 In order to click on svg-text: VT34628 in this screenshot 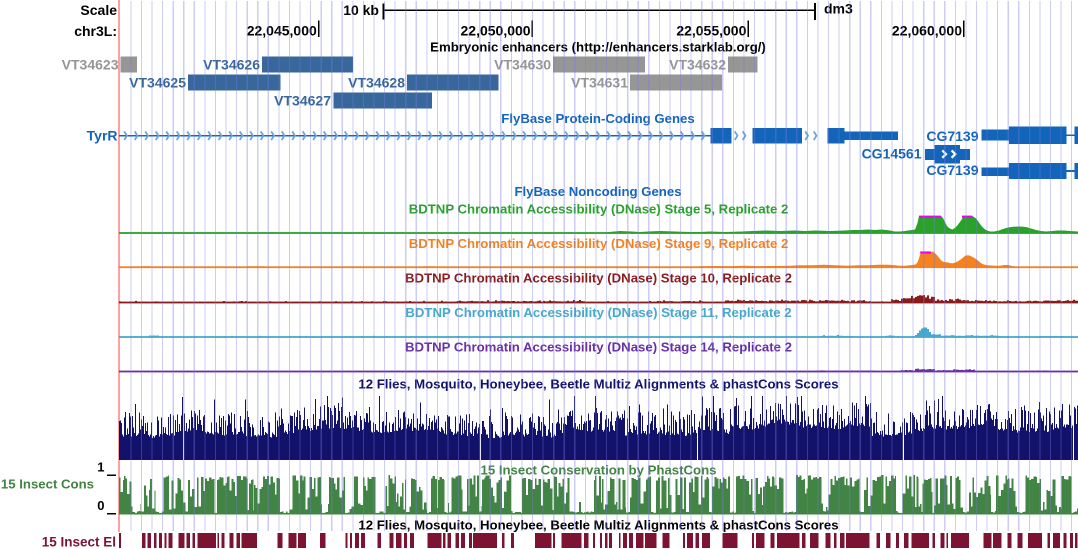, I will do `click(376, 83)`.